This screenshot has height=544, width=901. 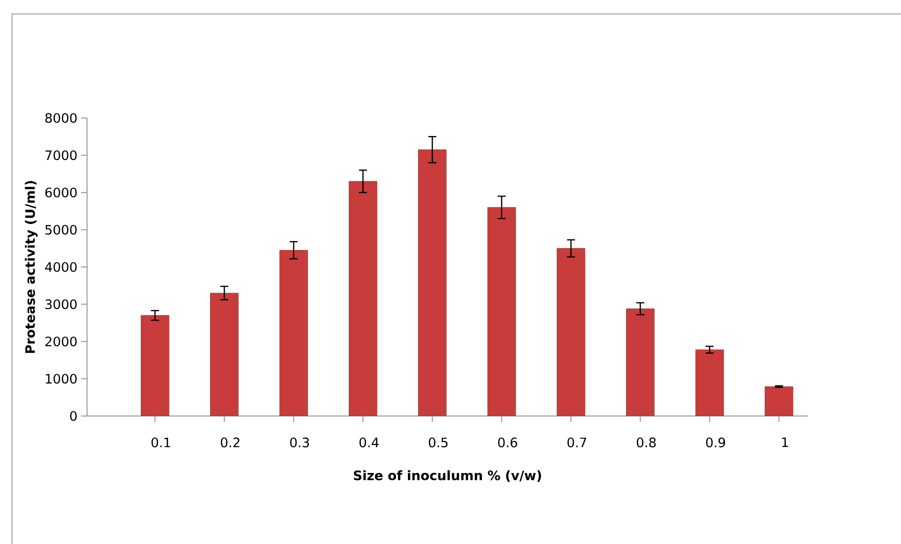 I want to click on x-tick-label: 0.9, so click(x=716, y=443).